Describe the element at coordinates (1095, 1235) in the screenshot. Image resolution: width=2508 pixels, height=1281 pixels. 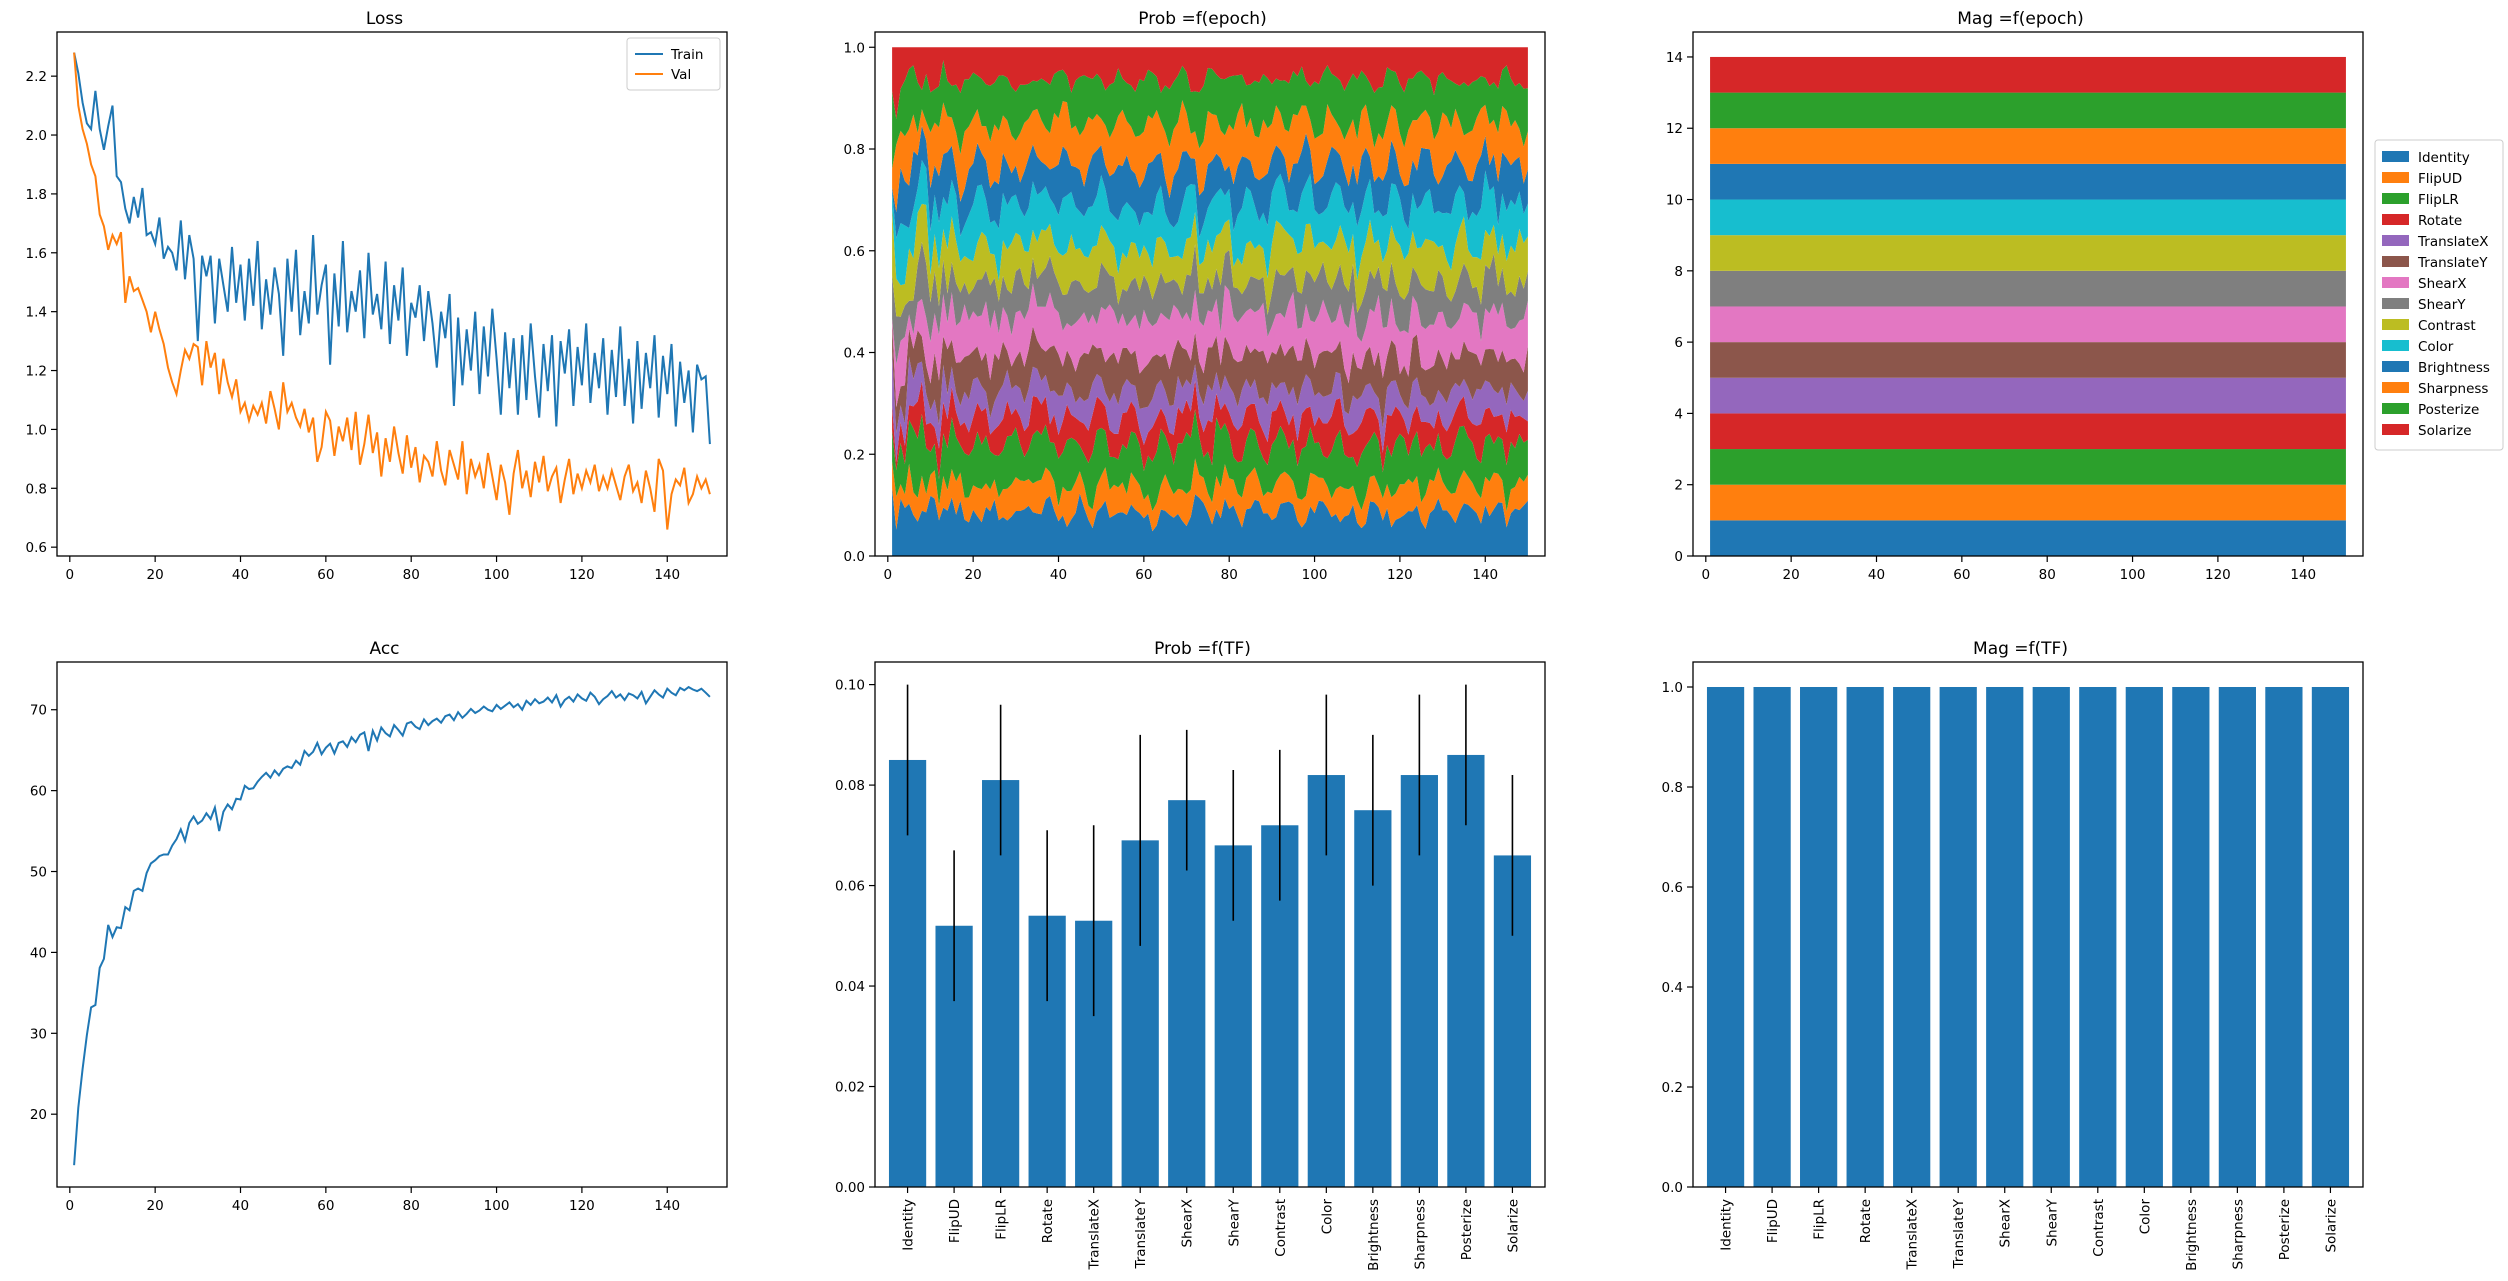
I see `prob-tf-xtick-label: TranslateX` at that location.